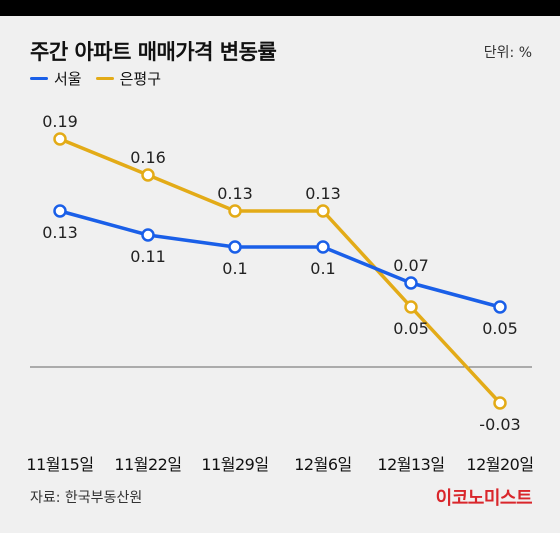  Describe the element at coordinates (411, 265) in the screenshot. I see `data-label-seoul: 0.07` at that location.